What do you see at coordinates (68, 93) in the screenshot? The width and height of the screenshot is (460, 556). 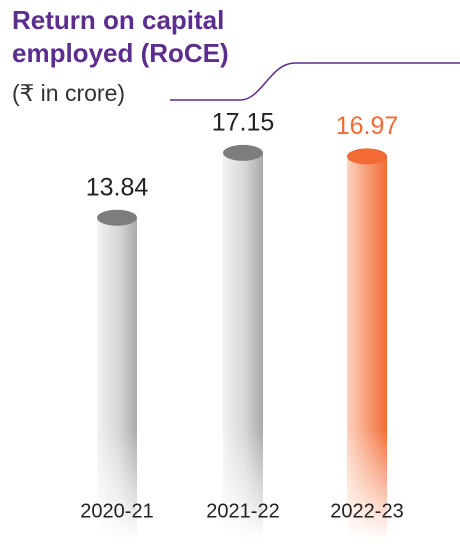 I see `chart-subtitle: (₹ in crore)` at bounding box center [68, 93].